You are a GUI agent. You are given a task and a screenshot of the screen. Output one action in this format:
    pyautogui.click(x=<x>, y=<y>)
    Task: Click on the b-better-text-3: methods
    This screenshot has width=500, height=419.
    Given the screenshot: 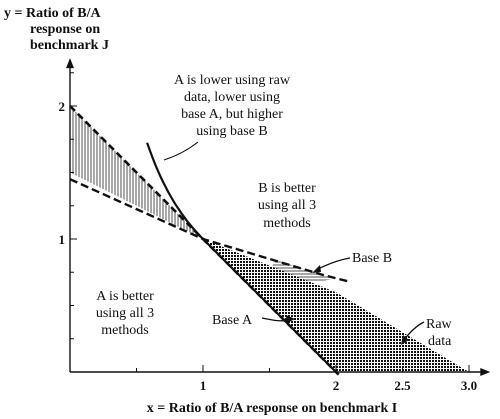 What is the action you would take?
    pyautogui.click(x=286, y=223)
    